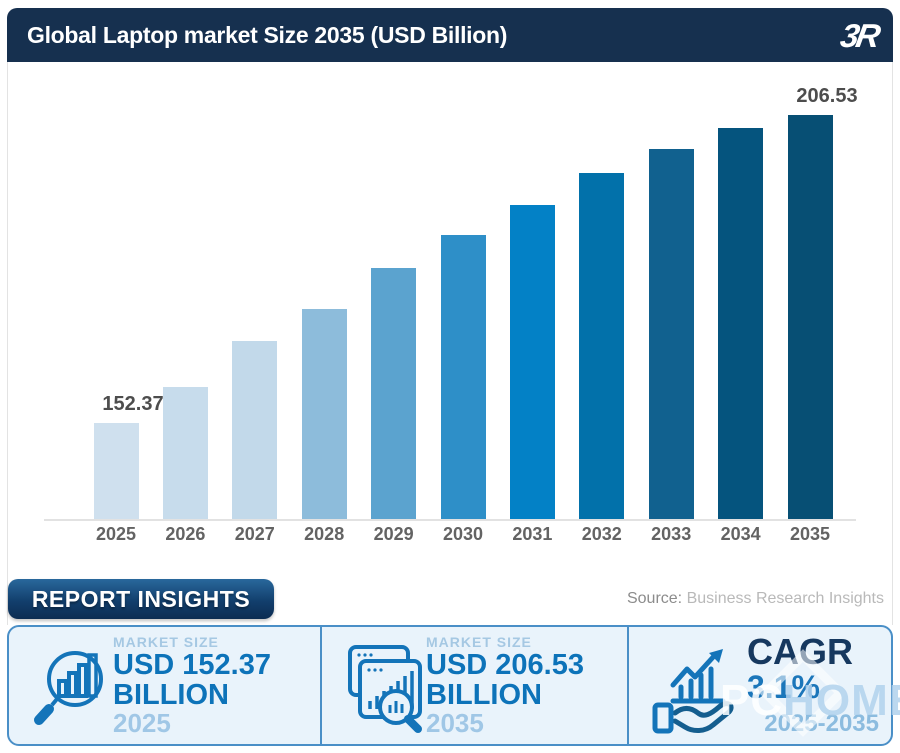  Describe the element at coordinates (671, 334) in the screenshot. I see `bar-2033` at that location.